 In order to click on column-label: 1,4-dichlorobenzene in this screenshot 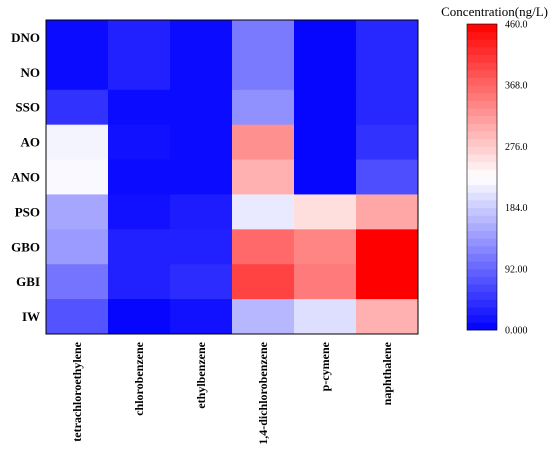, I will do `click(263, 392)`.